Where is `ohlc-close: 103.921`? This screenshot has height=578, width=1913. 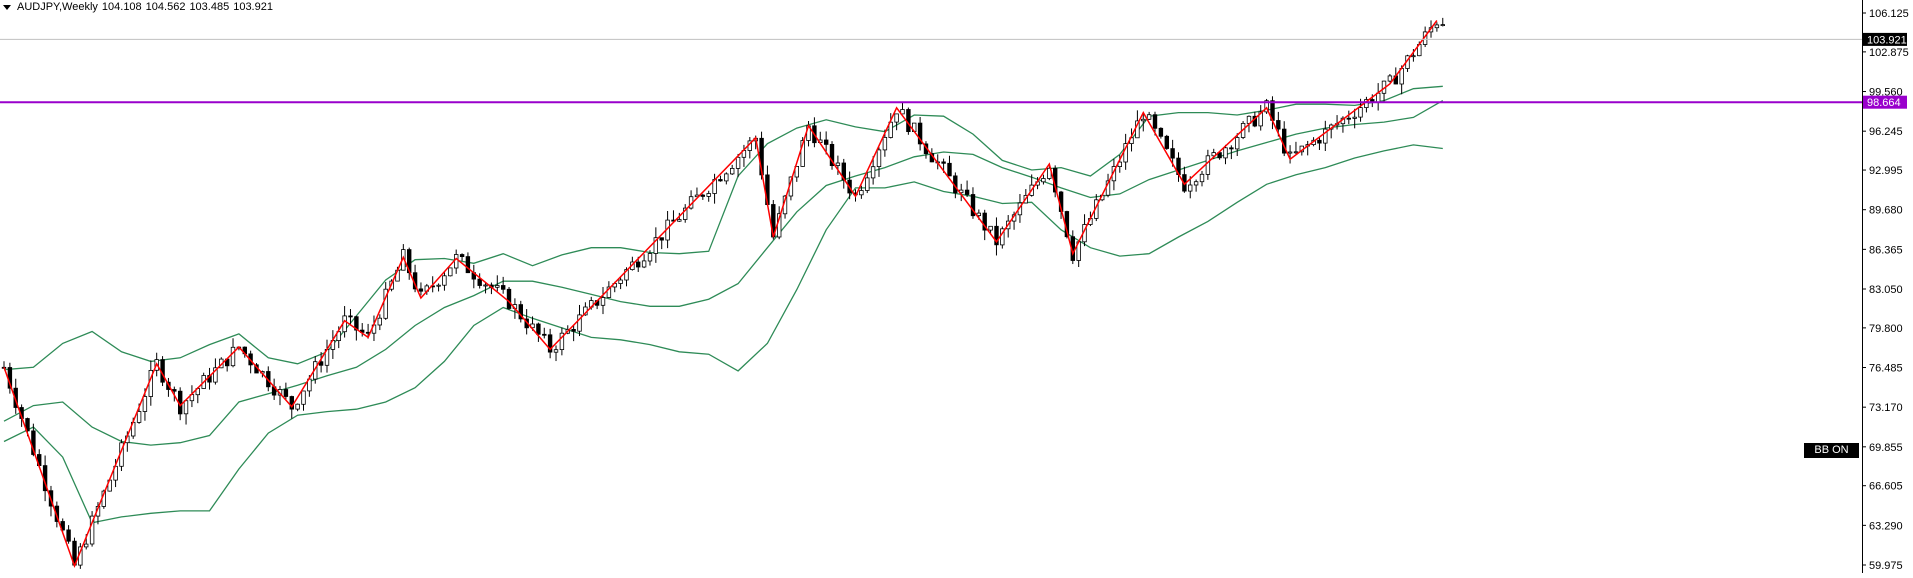
ohlc-close: 103.921 is located at coordinates (253, 7).